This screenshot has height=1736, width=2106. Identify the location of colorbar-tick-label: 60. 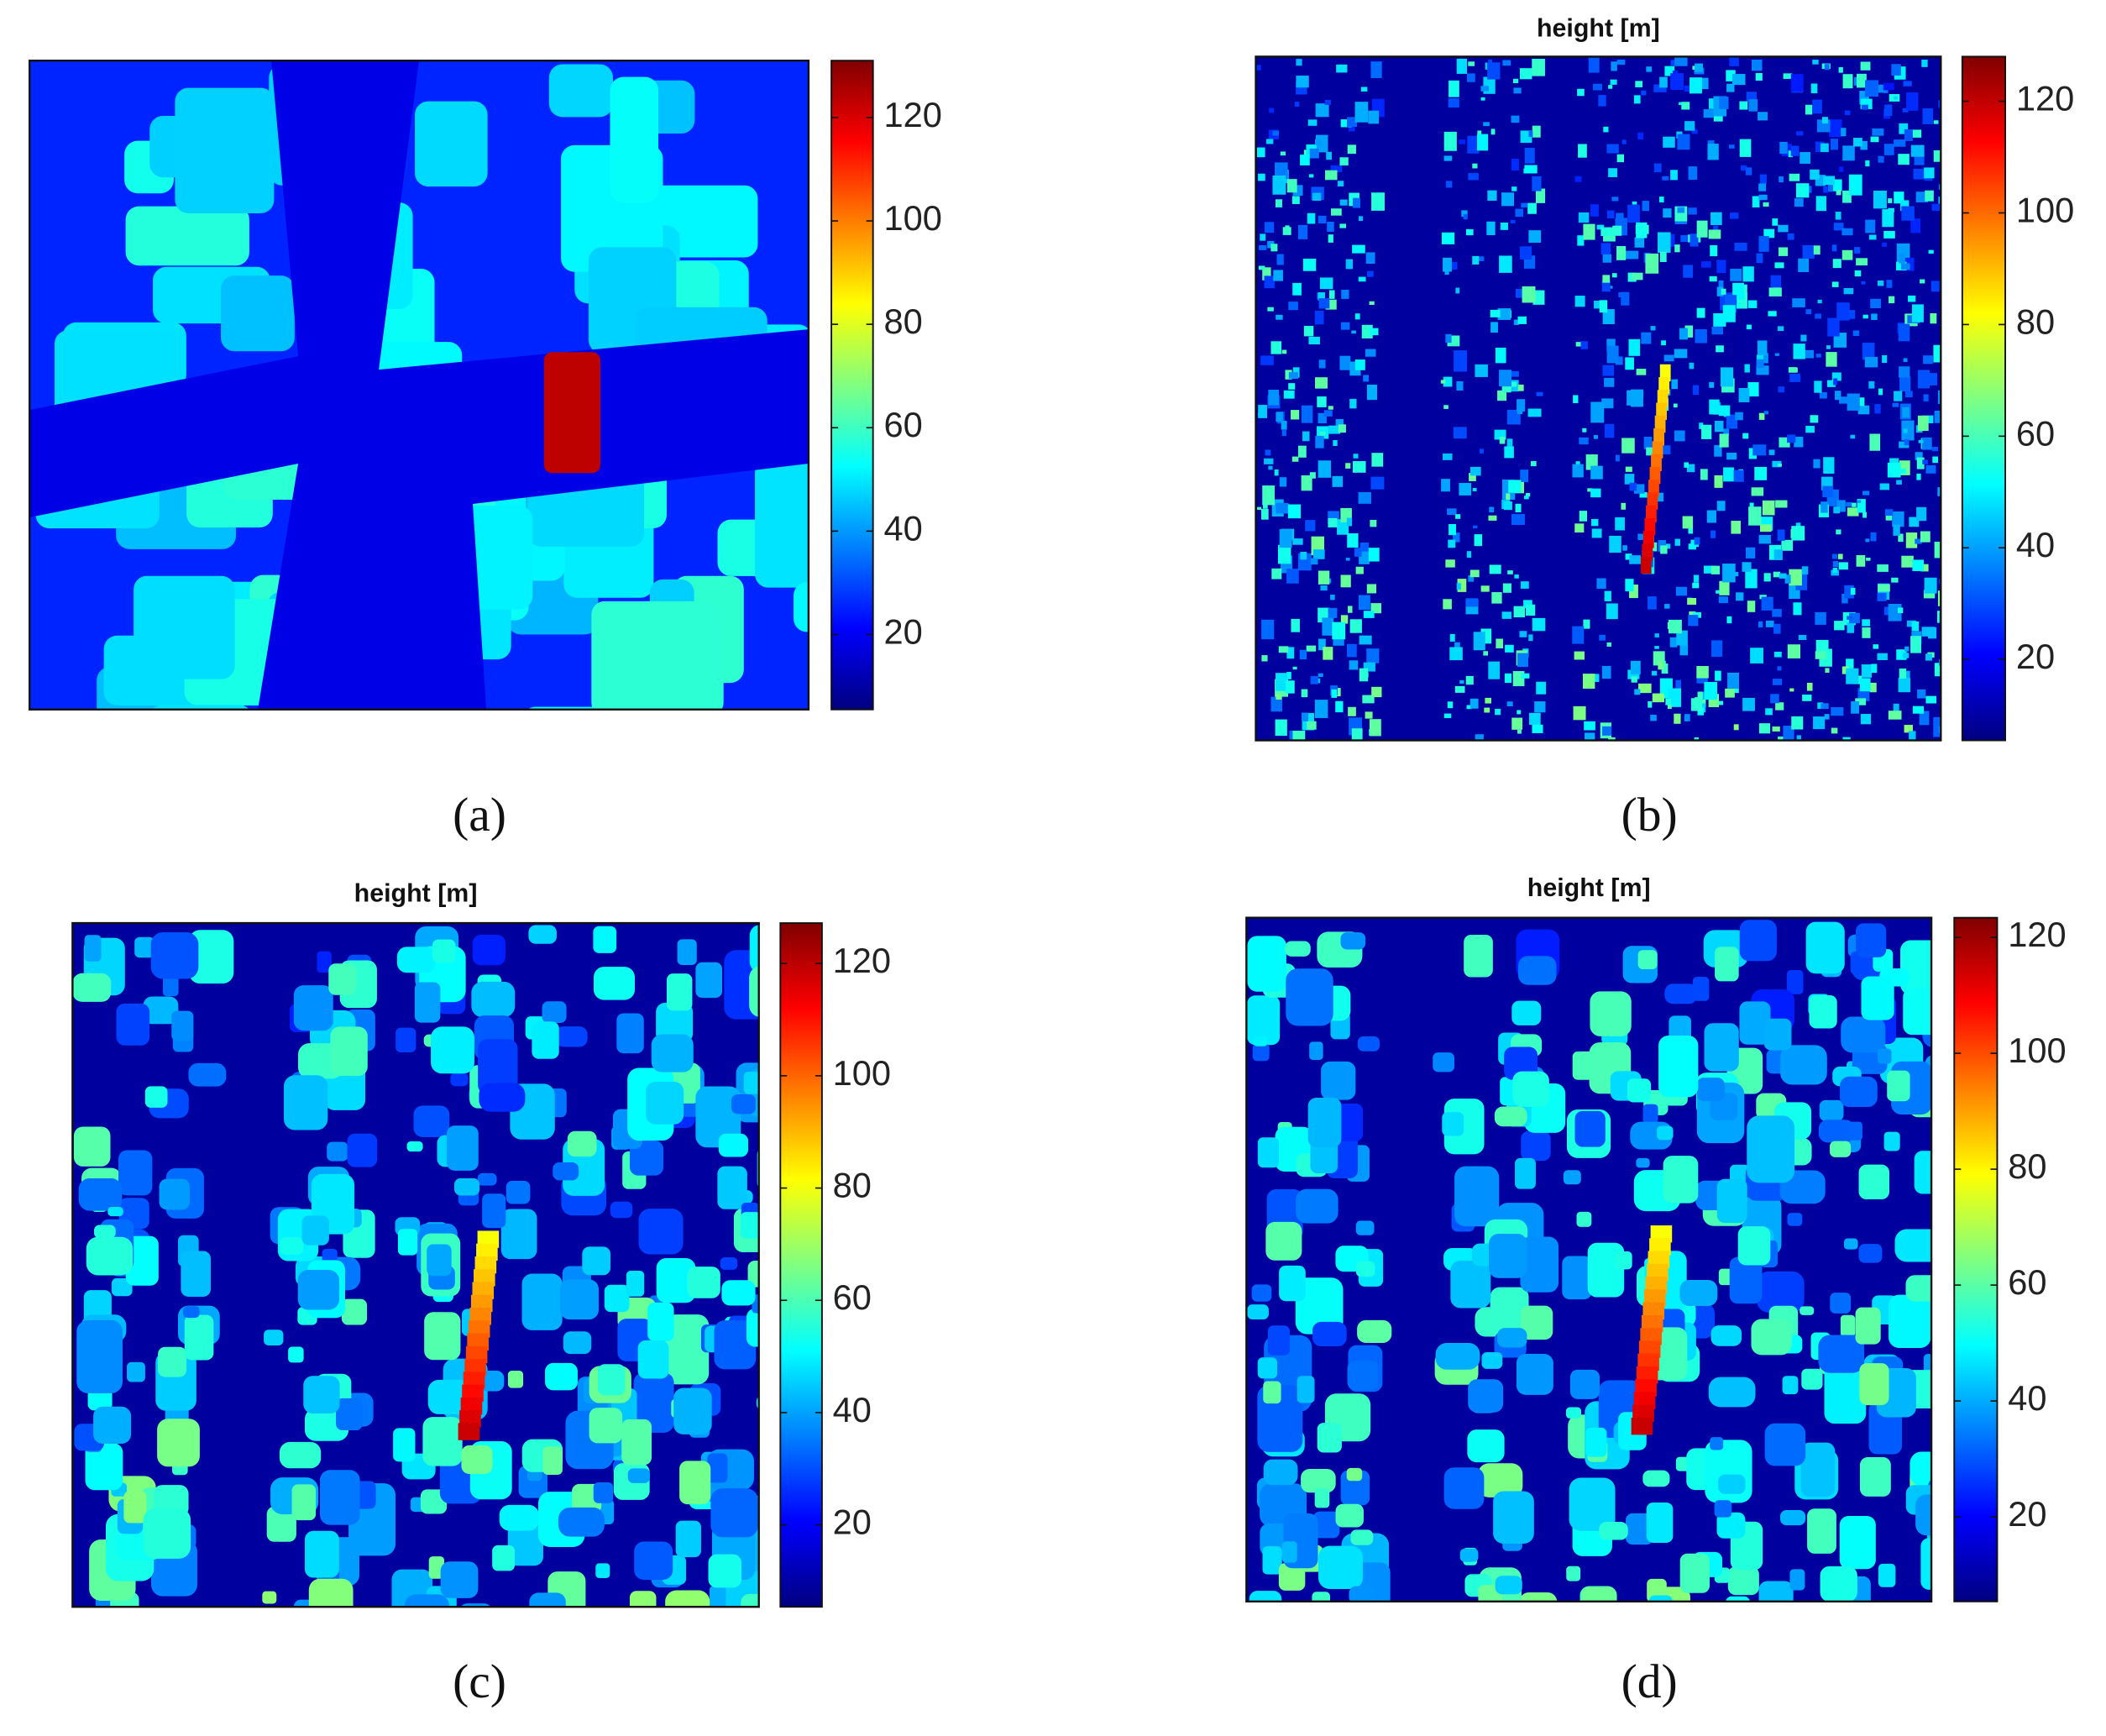
(2036, 433).